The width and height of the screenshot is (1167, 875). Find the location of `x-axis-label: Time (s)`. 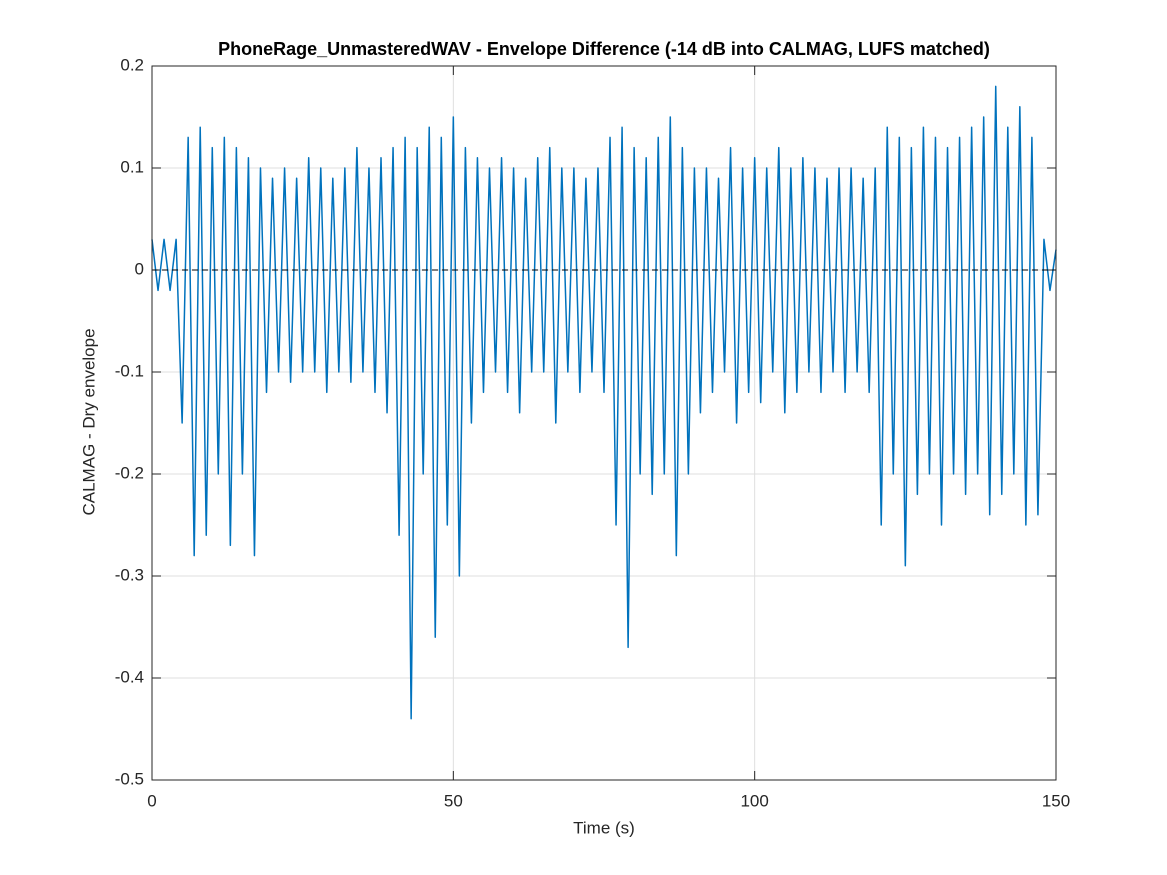

x-axis-label: Time (s) is located at coordinates (604, 827).